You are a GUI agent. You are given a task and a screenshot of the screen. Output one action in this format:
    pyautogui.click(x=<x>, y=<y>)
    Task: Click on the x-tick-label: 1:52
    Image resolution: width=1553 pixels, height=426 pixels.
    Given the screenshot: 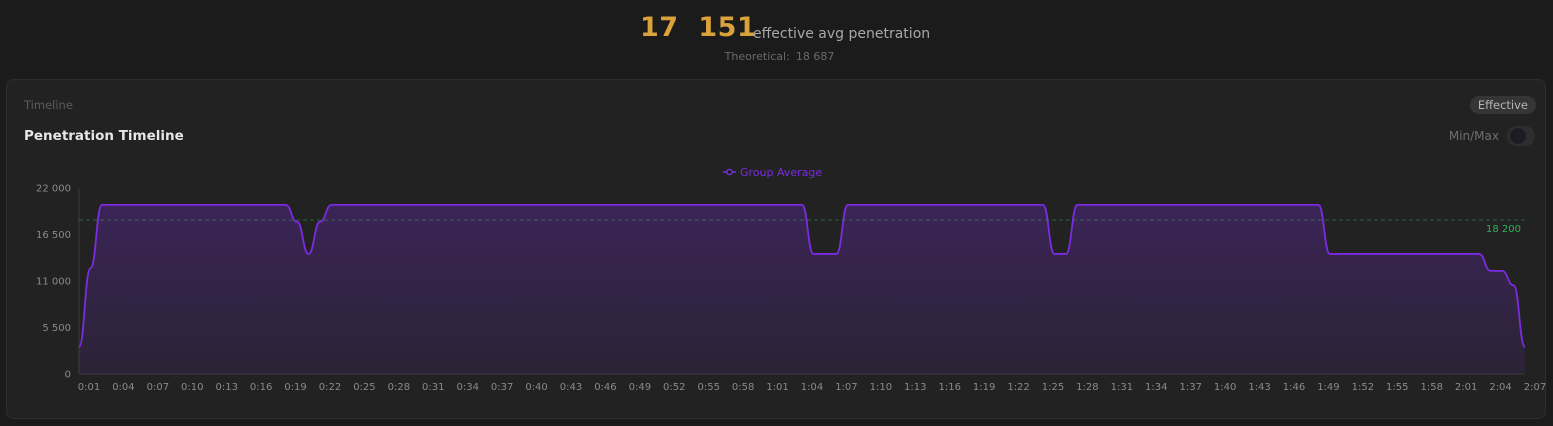 What is the action you would take?
    pyautogui.click(x=1363, y=387)
    